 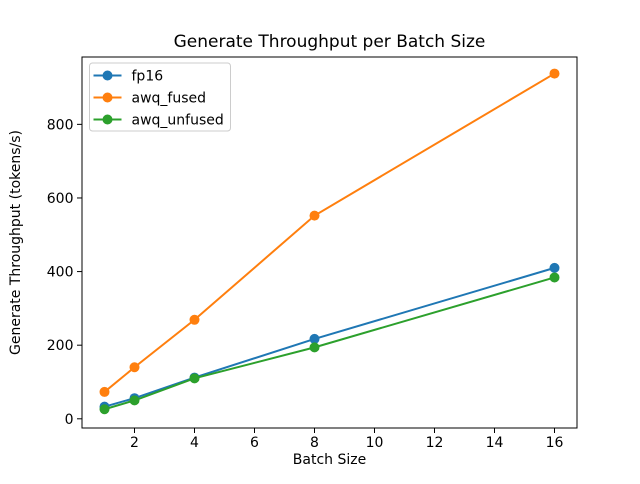 What do you see at coordinates (314, 443) in the screenshot?
I see `x-tick-label: 8` at bounding box center [314, 443].